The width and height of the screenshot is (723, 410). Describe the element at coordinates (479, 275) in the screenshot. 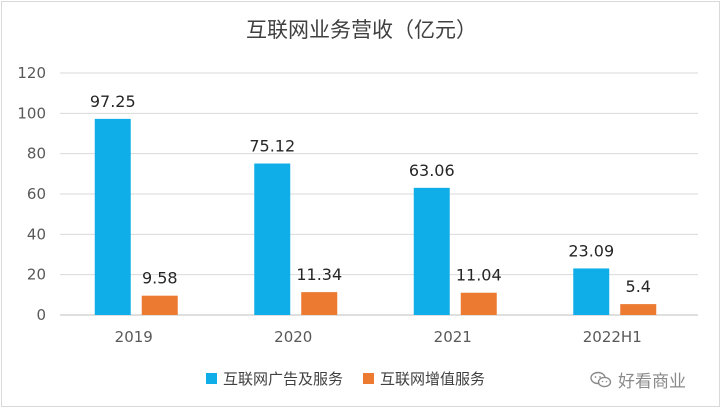

I see `data-label-value-added-2021: 11.04` at that location.